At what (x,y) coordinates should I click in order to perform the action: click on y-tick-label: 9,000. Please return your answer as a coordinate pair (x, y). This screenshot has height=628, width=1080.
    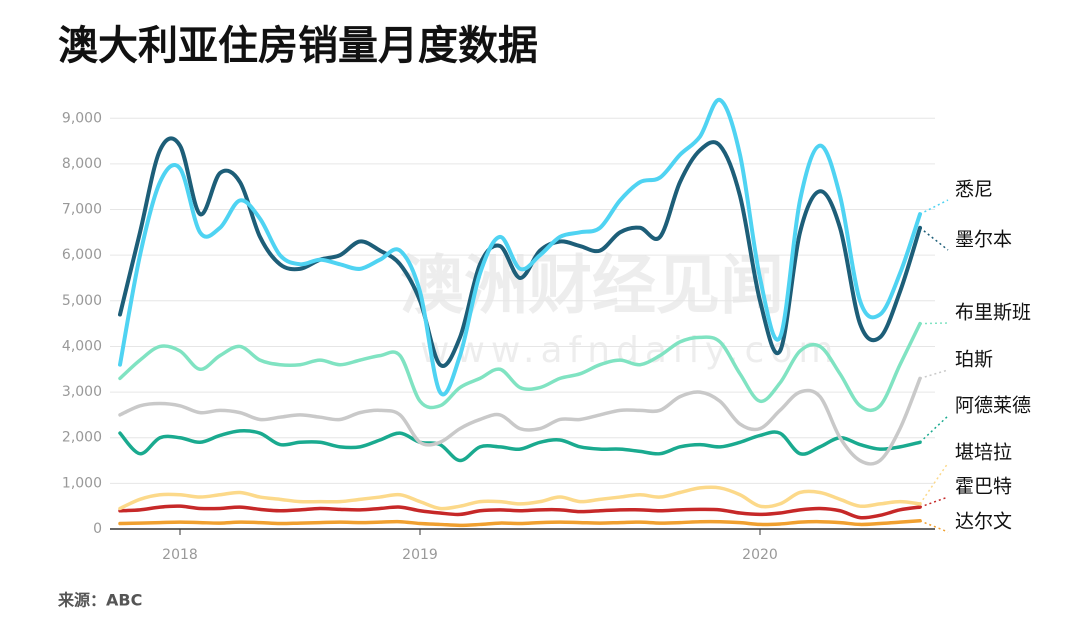
    Looking at the image, I should click on (82, 118).